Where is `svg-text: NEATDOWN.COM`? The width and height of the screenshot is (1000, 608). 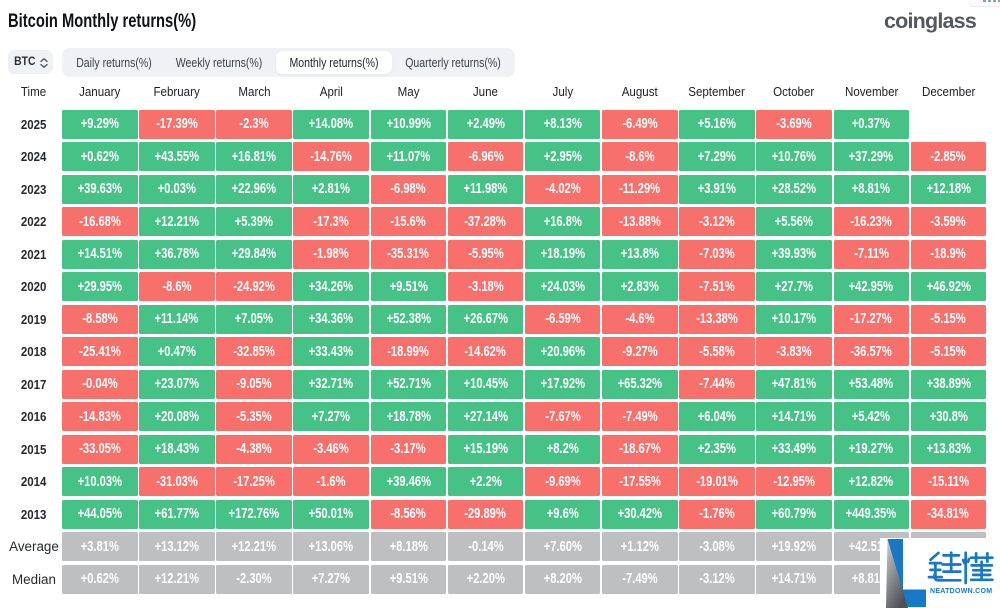
svg-text: NEATDOWN.COM is located at coordinates (961, 591).